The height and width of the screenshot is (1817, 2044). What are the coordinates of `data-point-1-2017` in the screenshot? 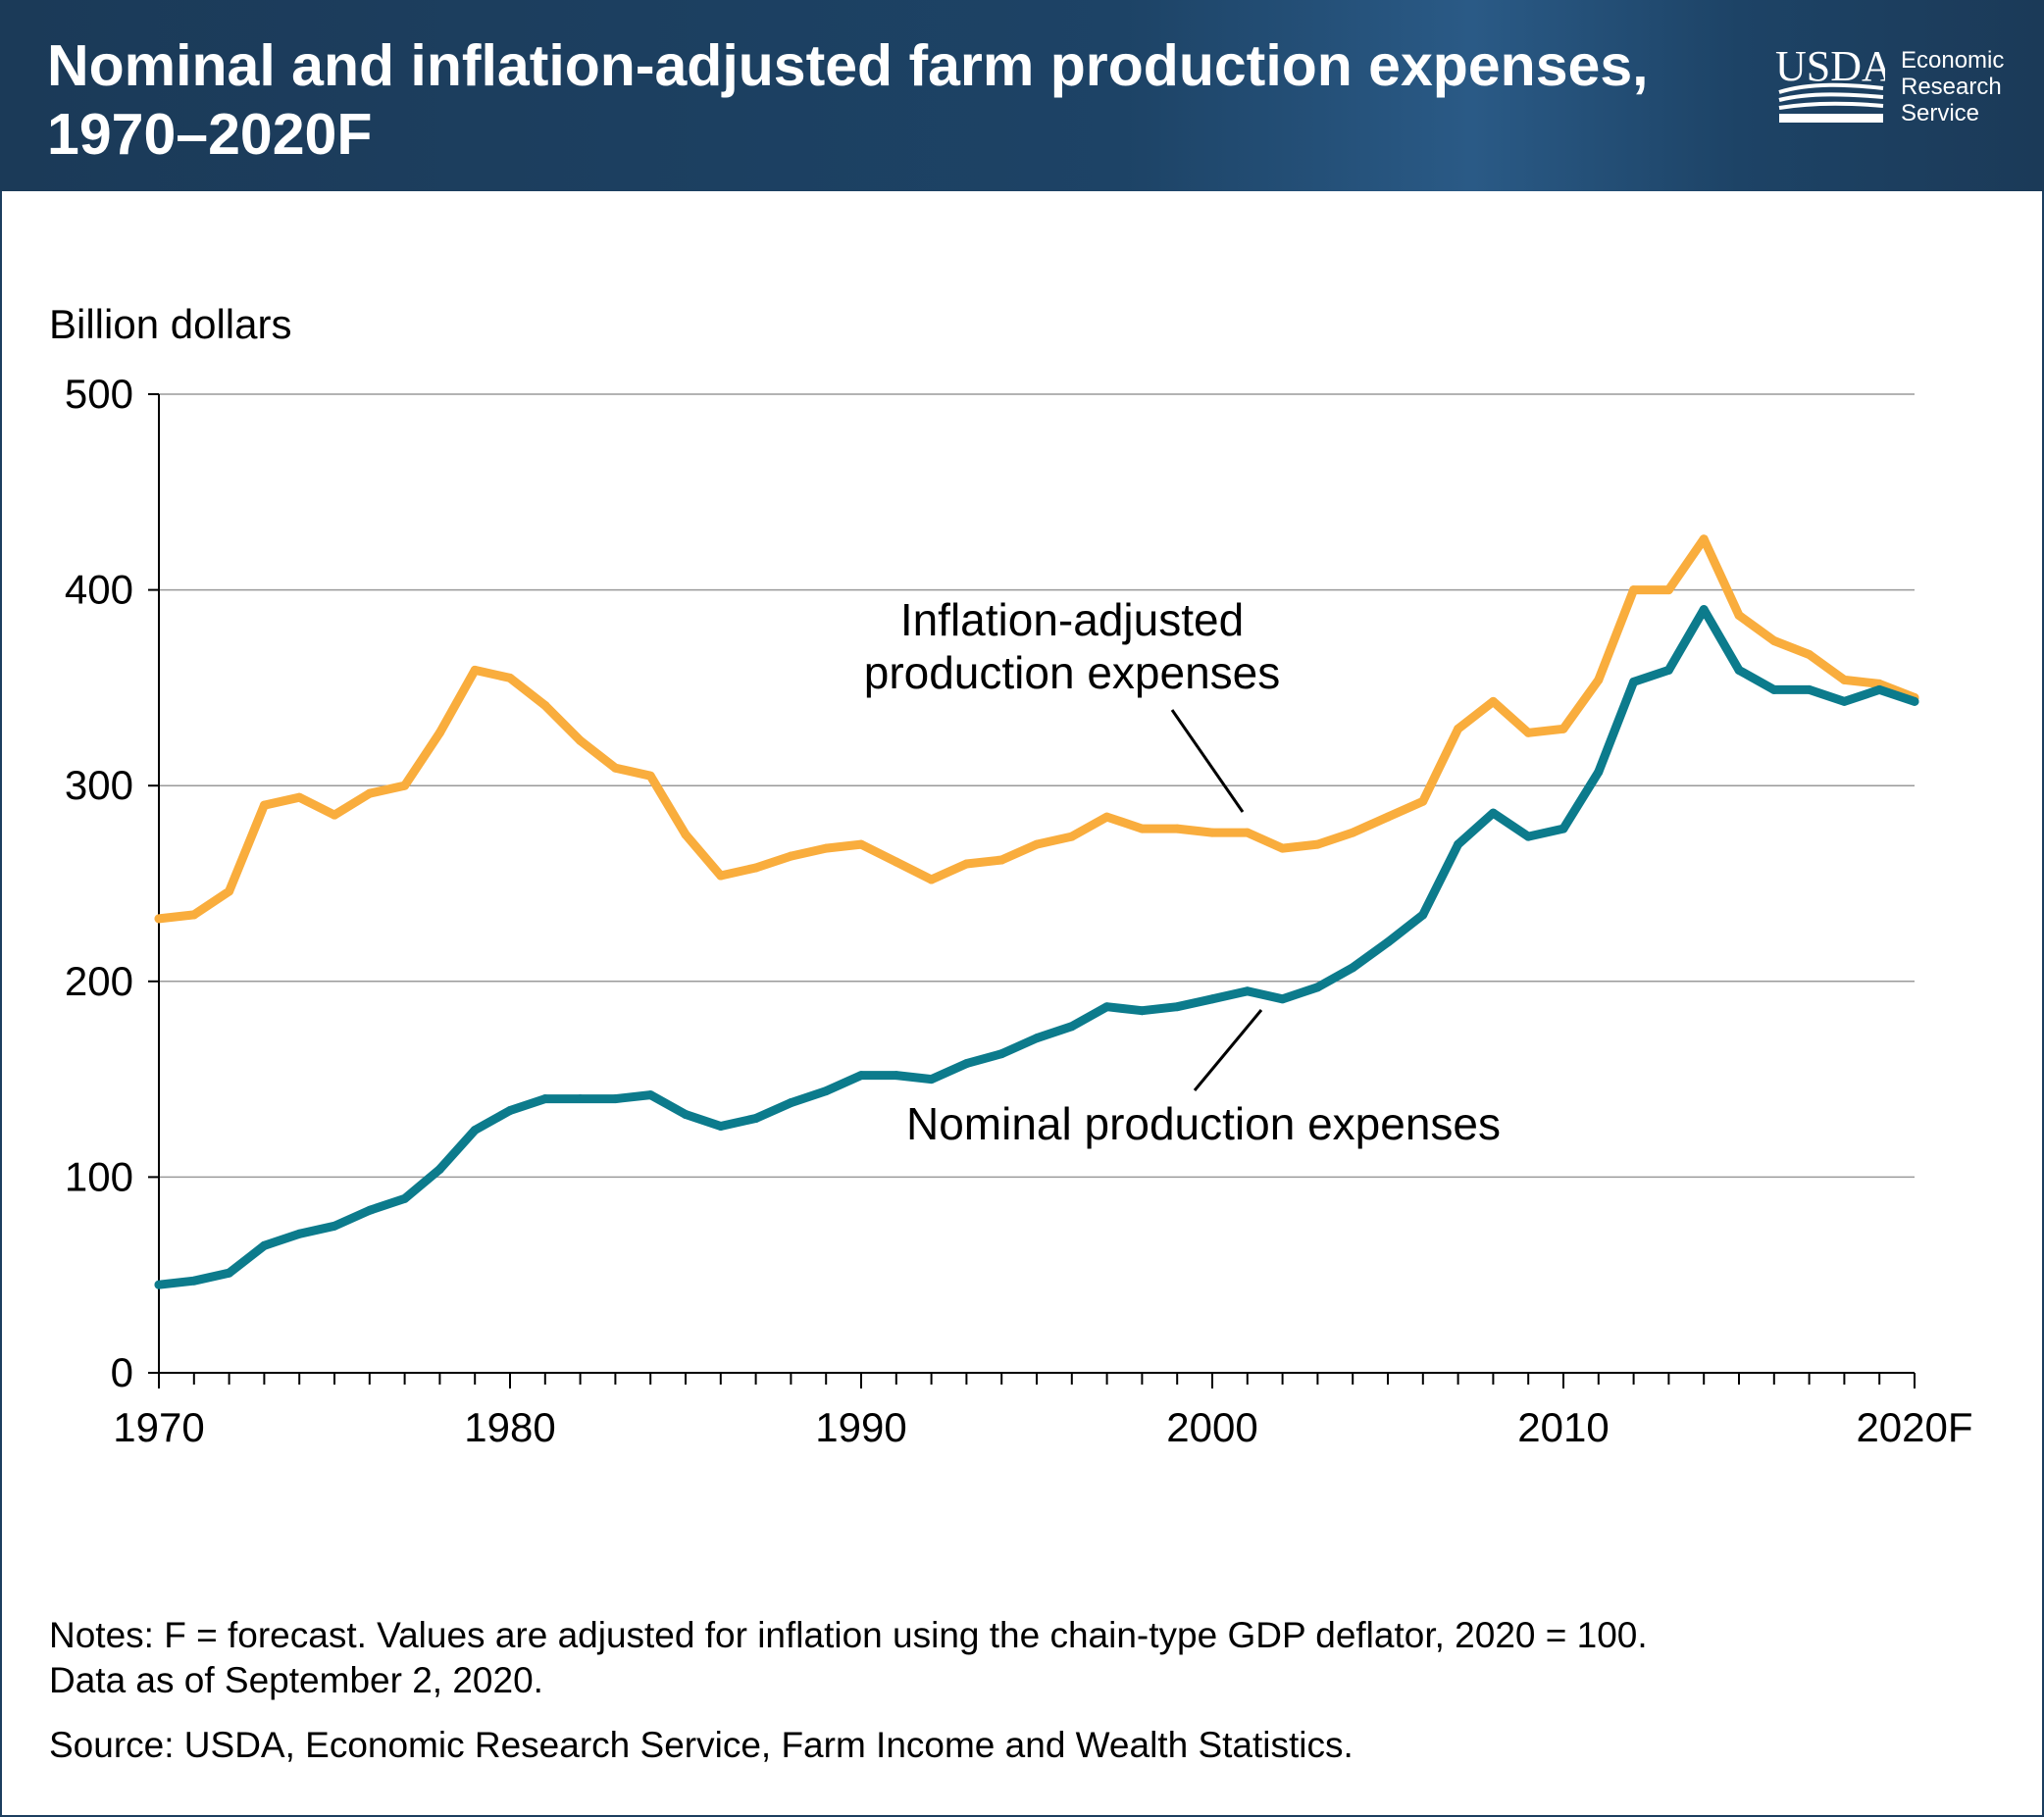 It's located at (1810, 689).